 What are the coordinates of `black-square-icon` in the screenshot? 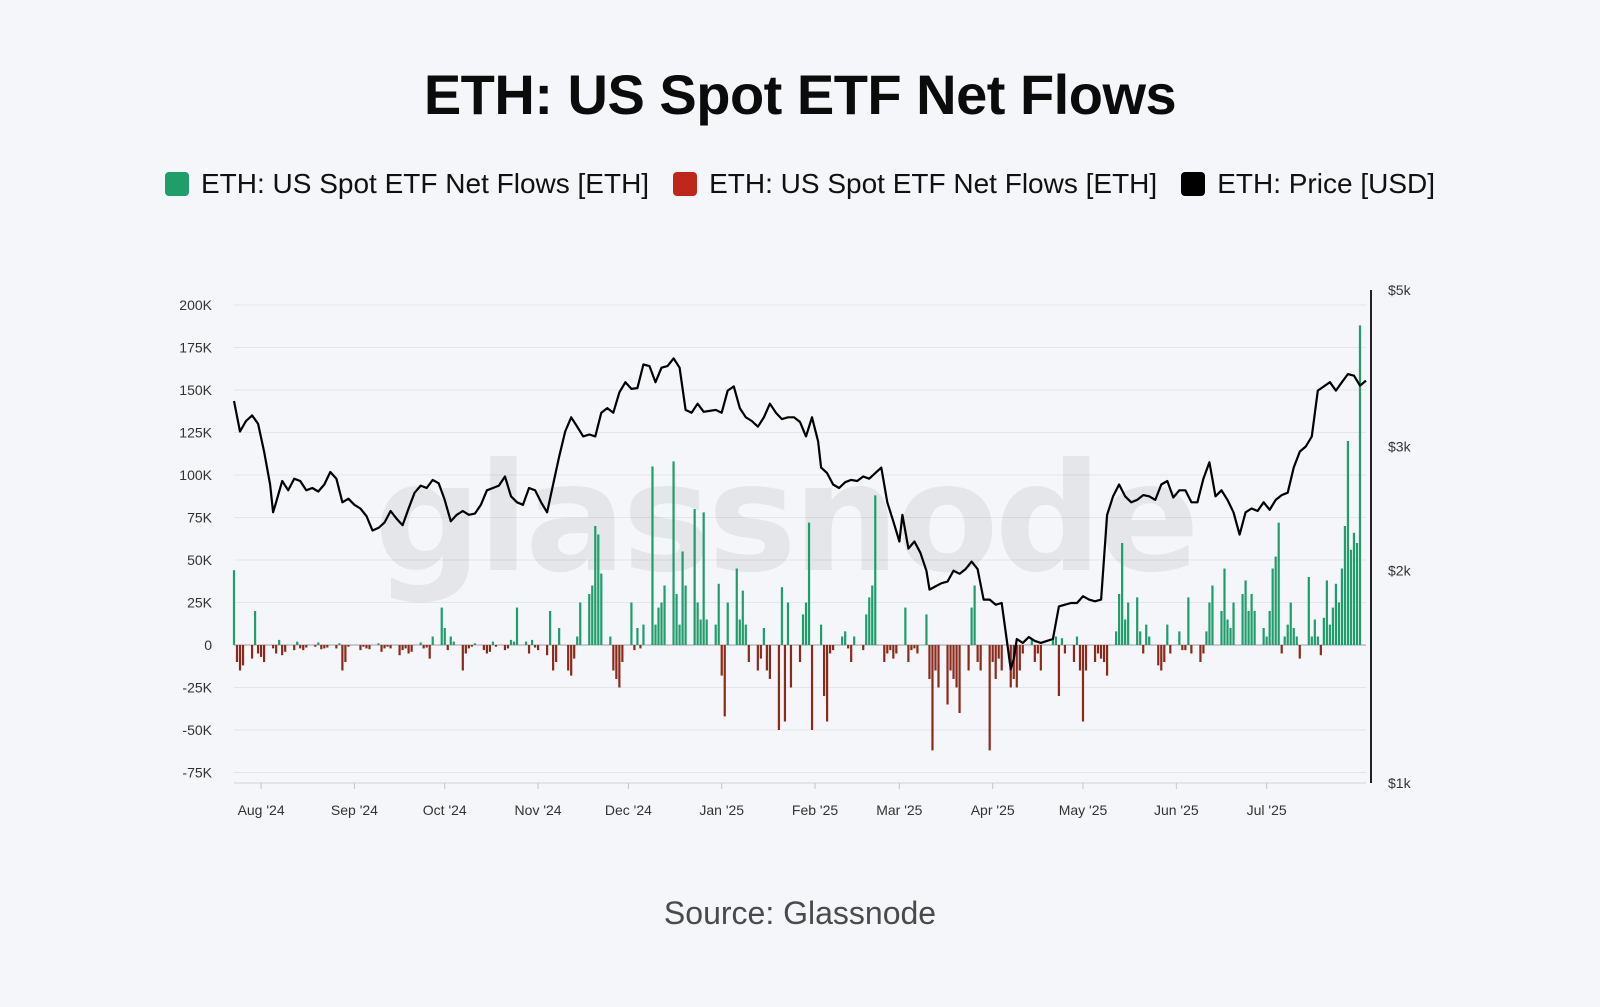 It's located at (1193, 184).